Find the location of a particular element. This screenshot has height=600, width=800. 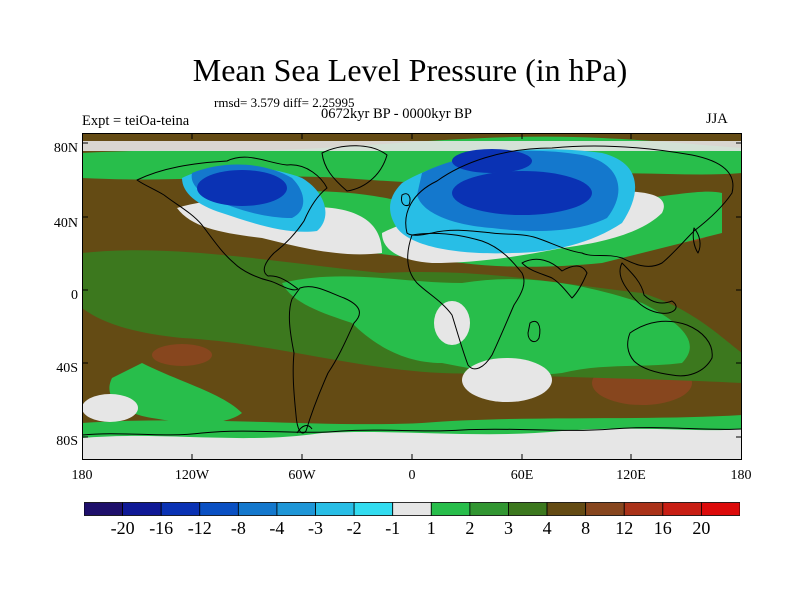

coast-uk is located at coordinates (406, 199).